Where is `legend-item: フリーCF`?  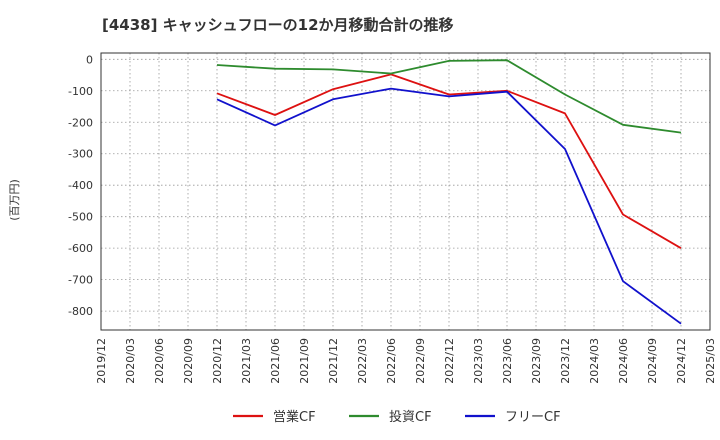 legend-item: フリーCF is located at coordinates (513, 417).